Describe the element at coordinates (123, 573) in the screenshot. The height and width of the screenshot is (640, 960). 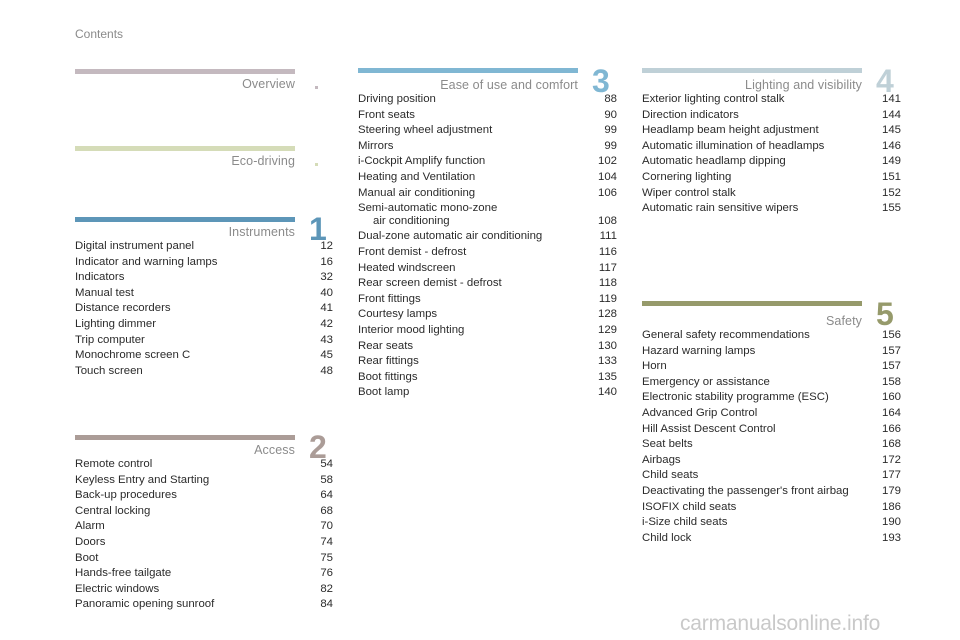
I see `toc-entry-label: Hands-free tailgate` at that location.